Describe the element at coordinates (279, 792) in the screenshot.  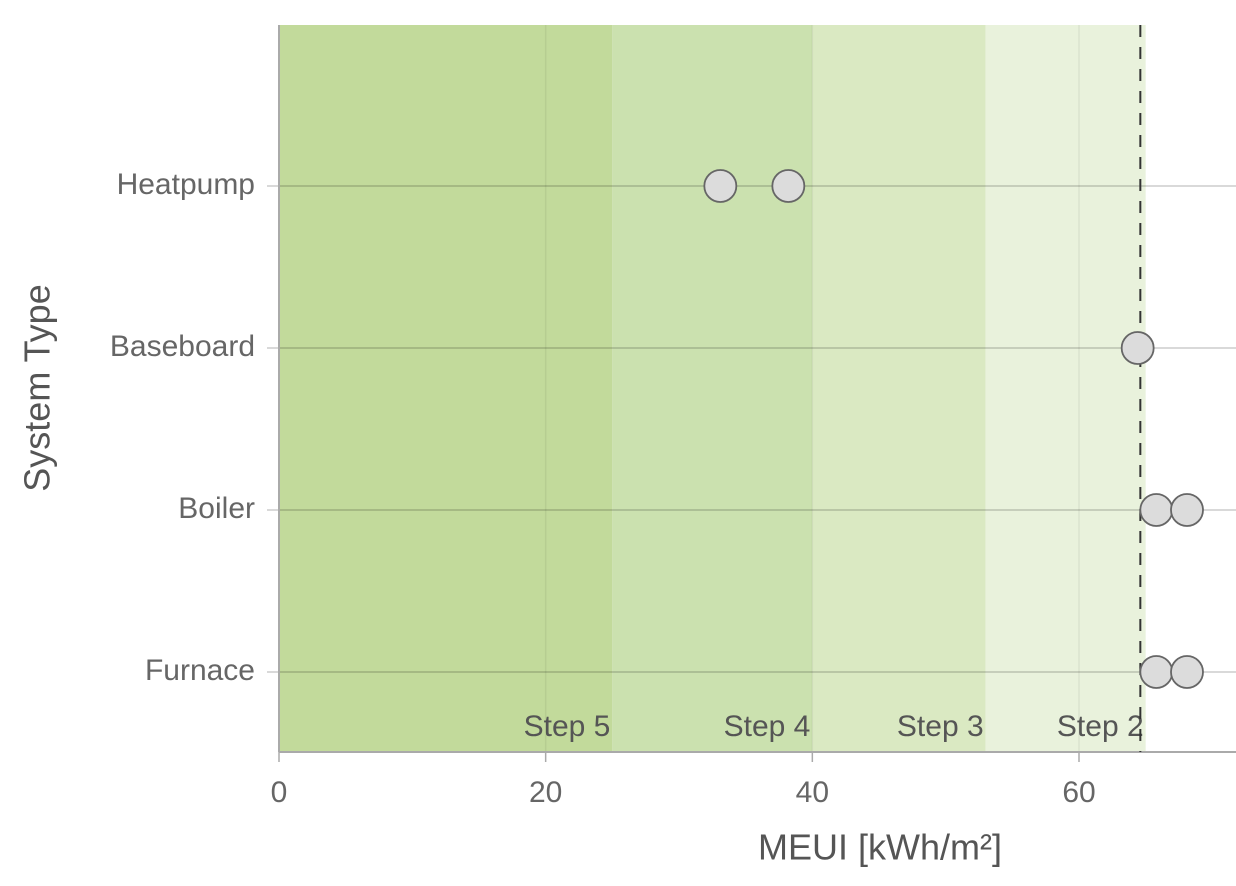
I see `x-tick-label: 0` at that location.